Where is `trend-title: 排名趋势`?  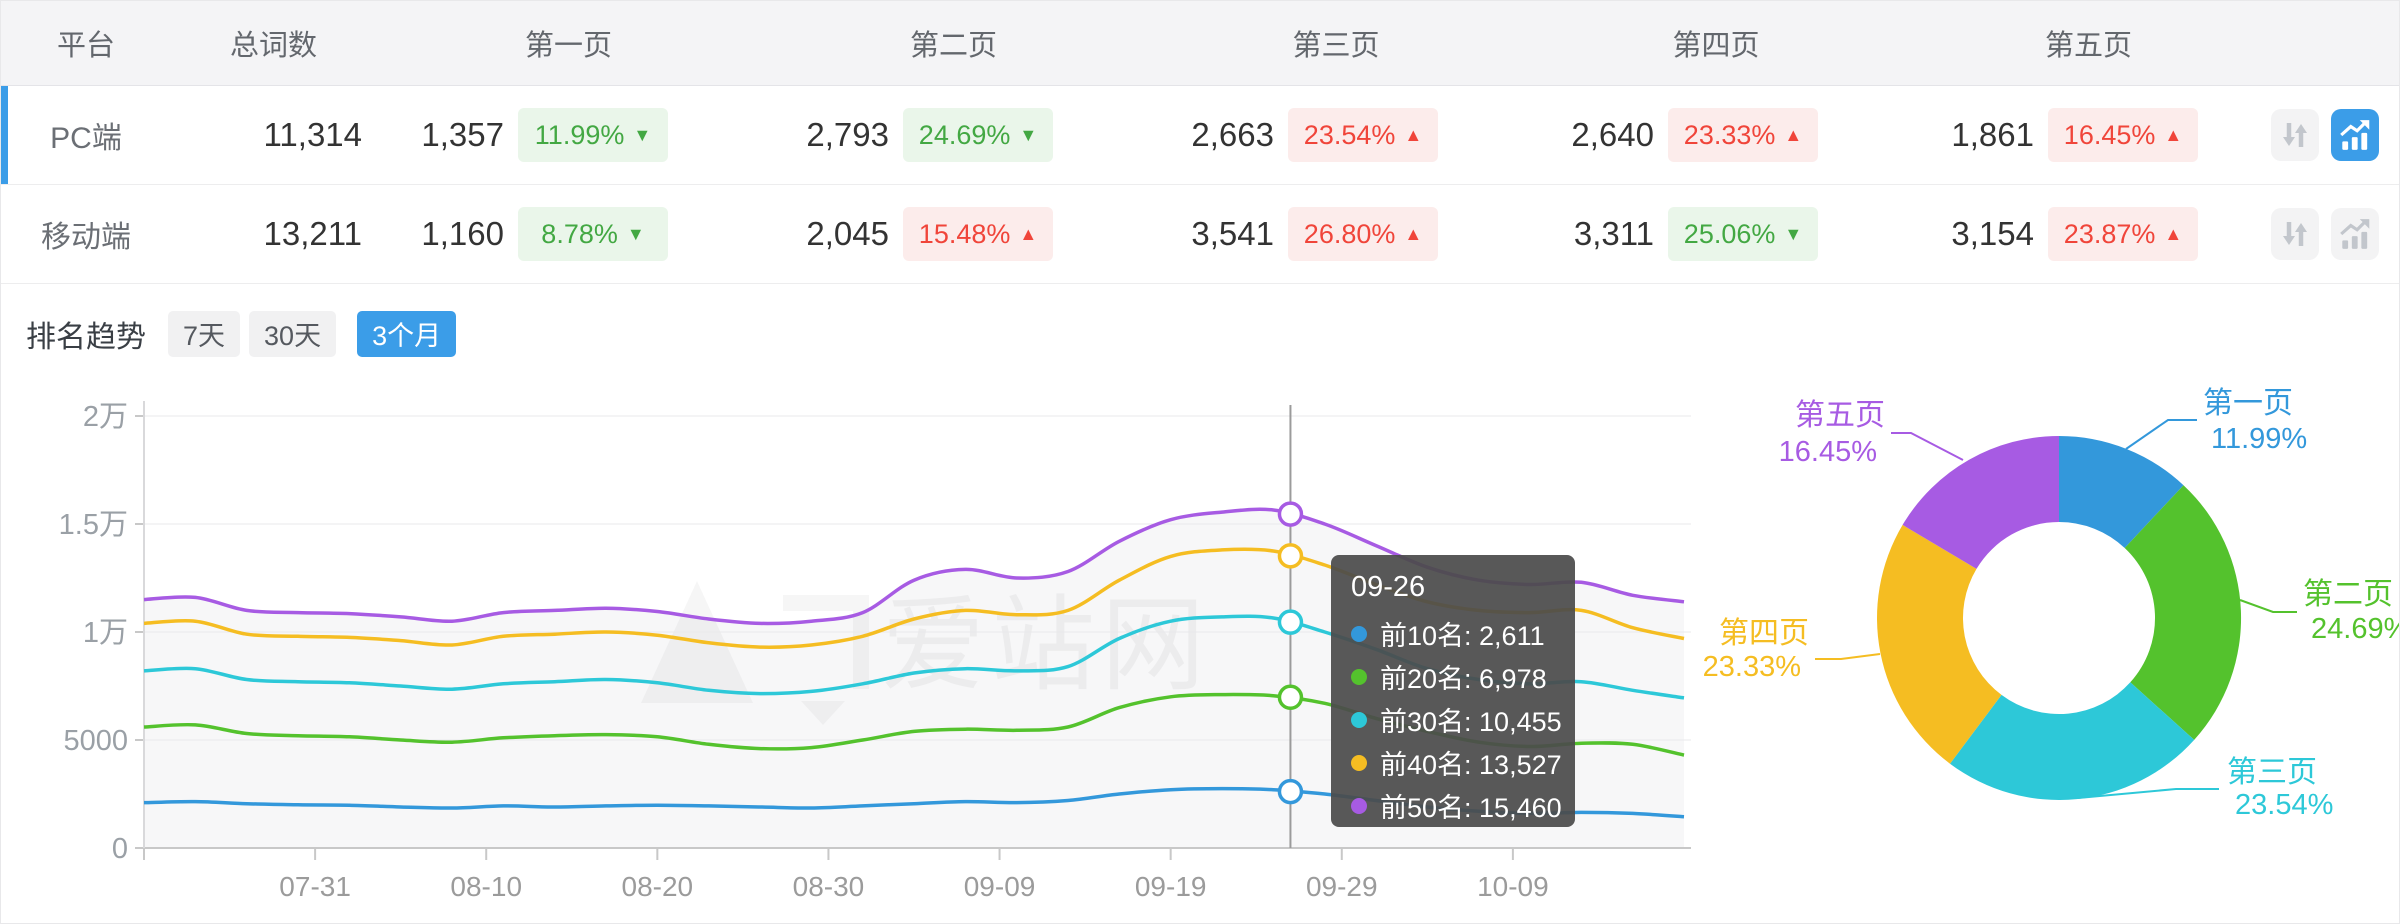
trend-title: 排名趋势 is located at coordinates (86, 337).